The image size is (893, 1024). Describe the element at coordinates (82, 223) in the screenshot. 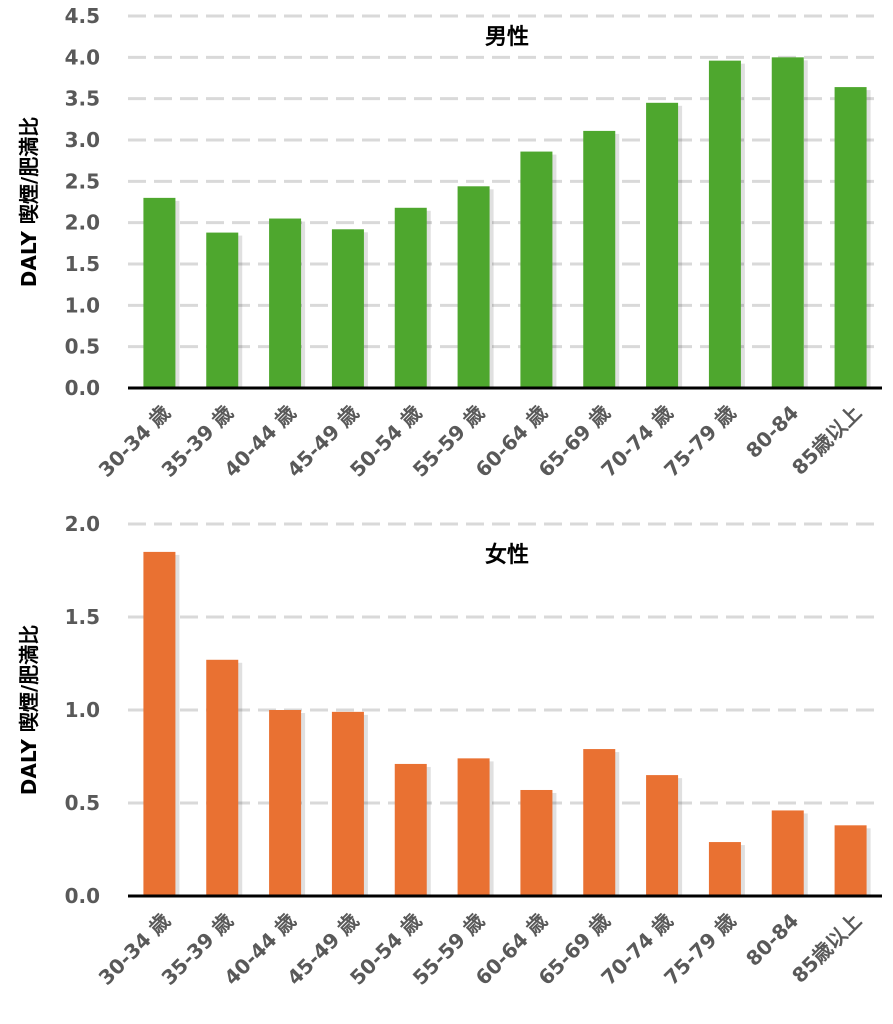

I see `male-y-tick-label: 2.0` at that location.